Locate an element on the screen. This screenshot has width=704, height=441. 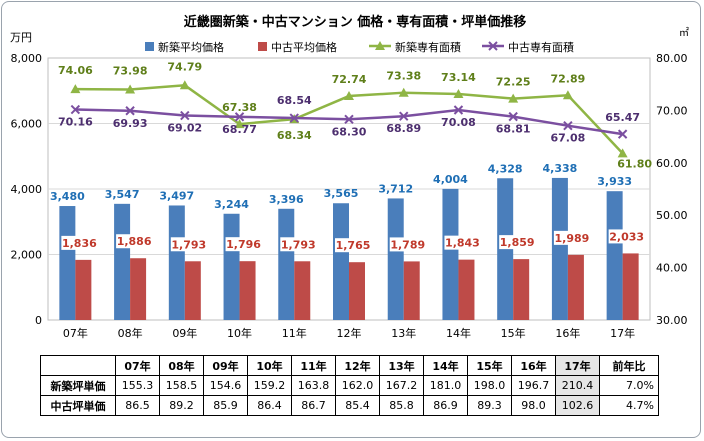
table-header-year: 12年 is located at coordinates (357, 365).